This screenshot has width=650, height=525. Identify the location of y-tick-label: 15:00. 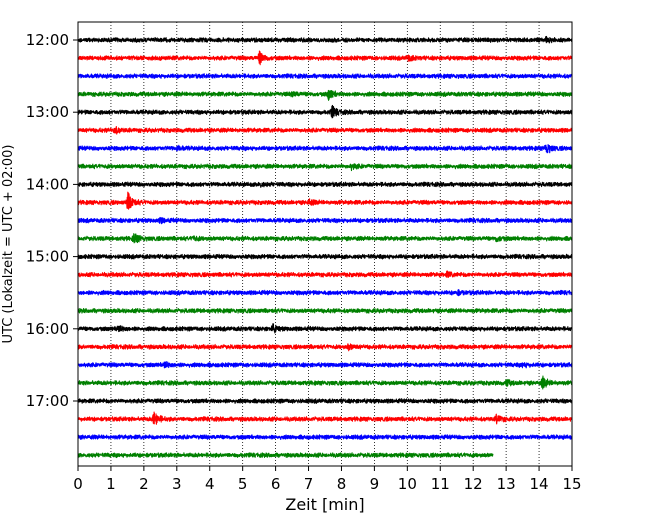
(47, 257).